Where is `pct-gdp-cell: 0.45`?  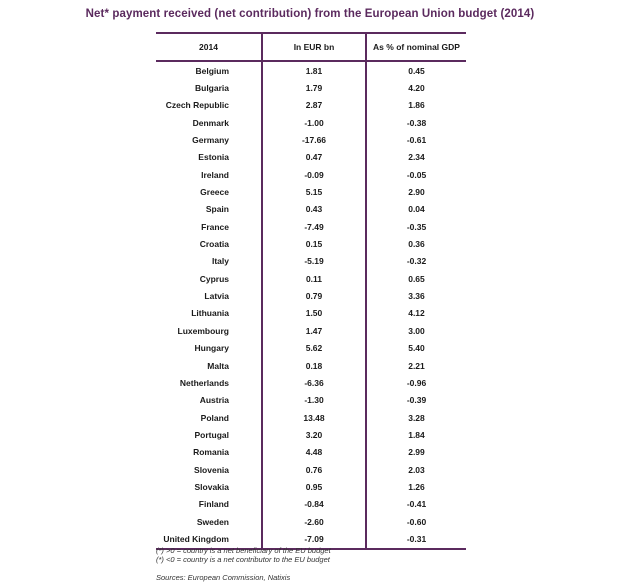 pct-gdp-cell: 0.45 is located at coordinates (415, 70).